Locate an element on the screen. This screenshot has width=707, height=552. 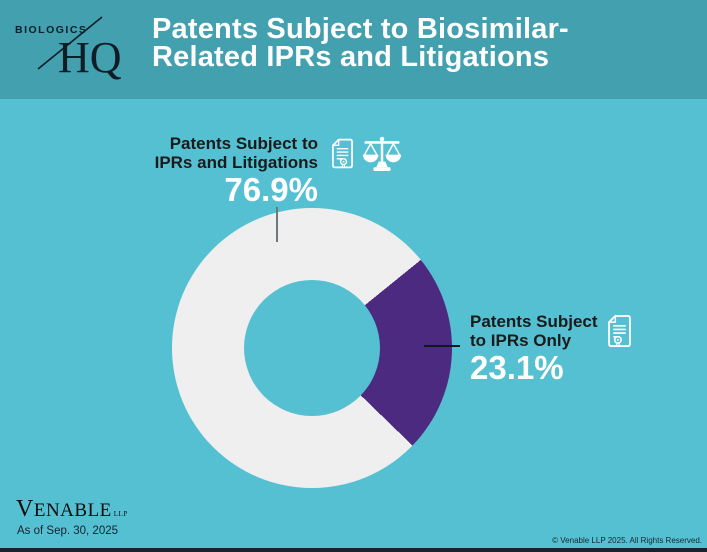
page-title-line2: Related IPRs and Litigations is located at coordinates (351, 57).